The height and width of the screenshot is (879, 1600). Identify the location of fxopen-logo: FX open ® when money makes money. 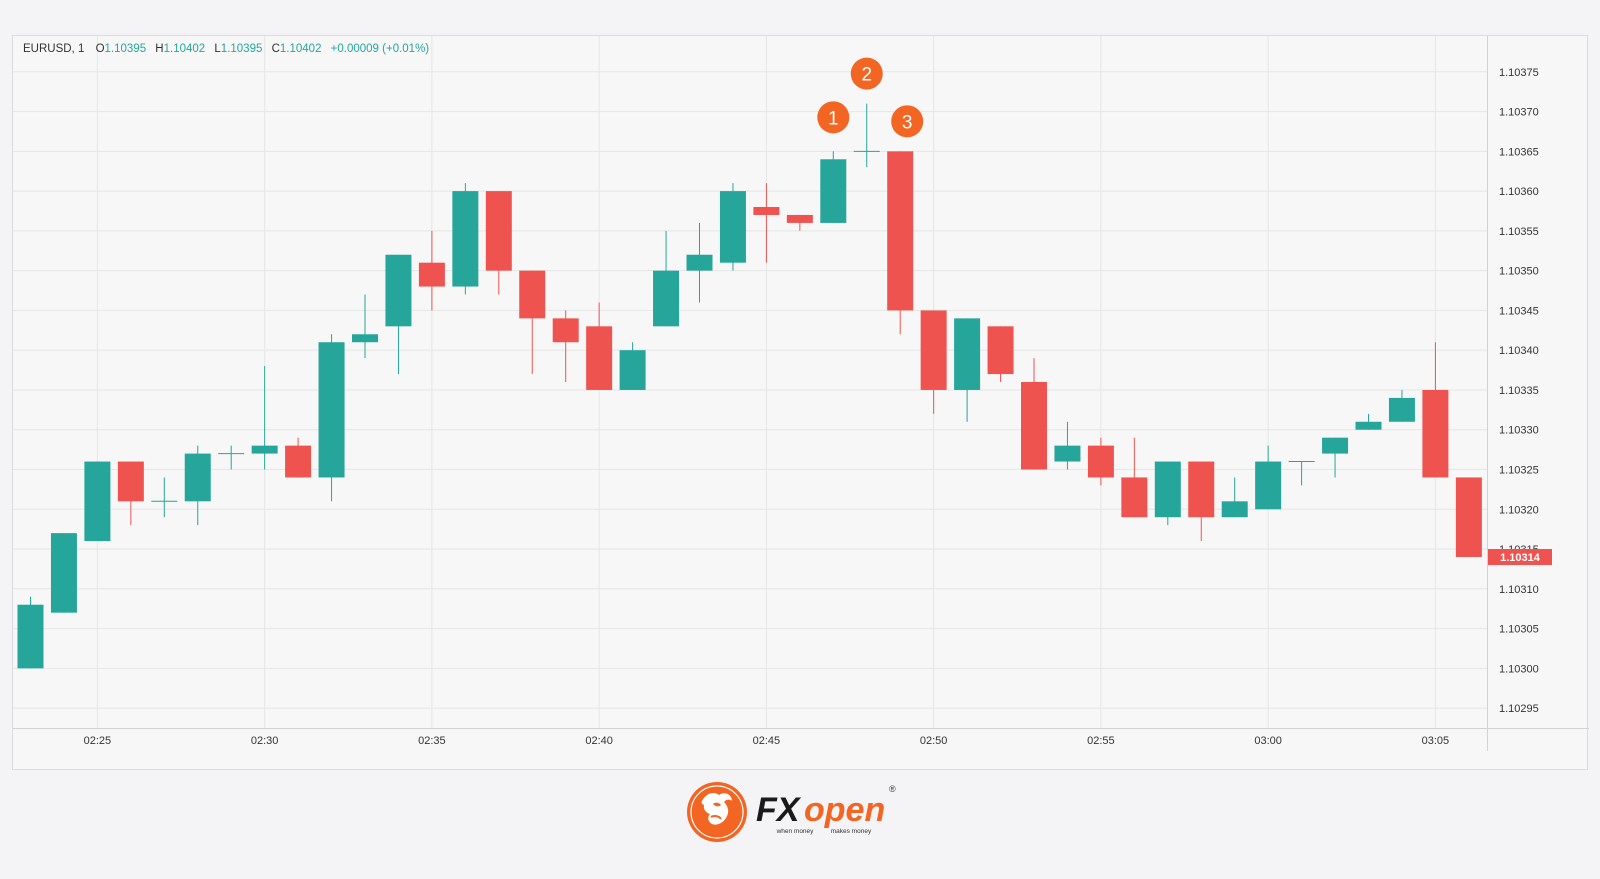
(806, 812).